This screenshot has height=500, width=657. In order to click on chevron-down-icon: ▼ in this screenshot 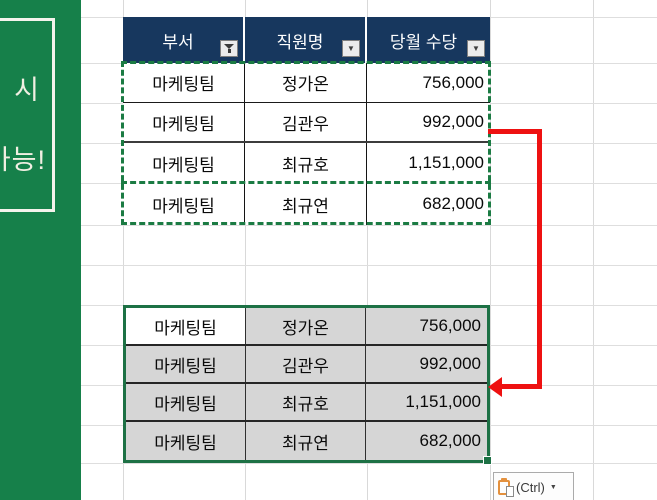, I will do `click(553, 487)`.